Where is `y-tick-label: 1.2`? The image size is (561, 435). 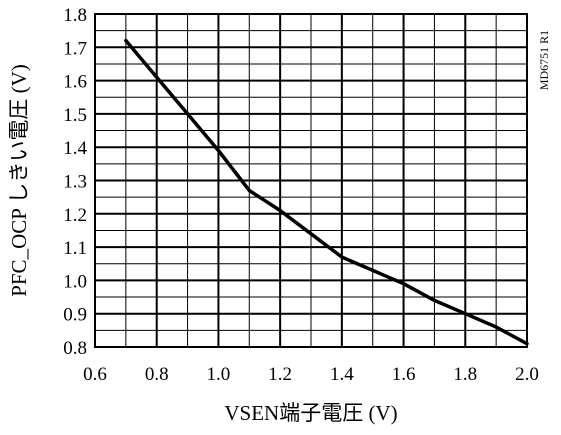 y-tick-label: 1.2 is located at coordinates (75, 215).